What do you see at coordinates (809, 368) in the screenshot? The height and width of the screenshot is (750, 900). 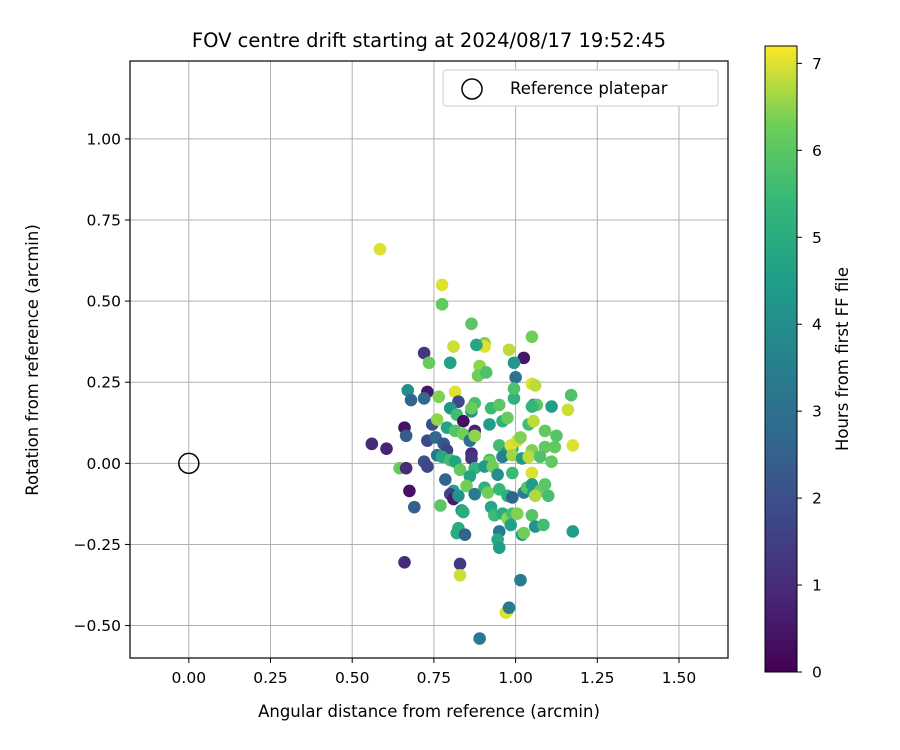 I see `colorbar-ticks: 0 1 2 3 4 5 6 7` at bounding box center [809, 368].